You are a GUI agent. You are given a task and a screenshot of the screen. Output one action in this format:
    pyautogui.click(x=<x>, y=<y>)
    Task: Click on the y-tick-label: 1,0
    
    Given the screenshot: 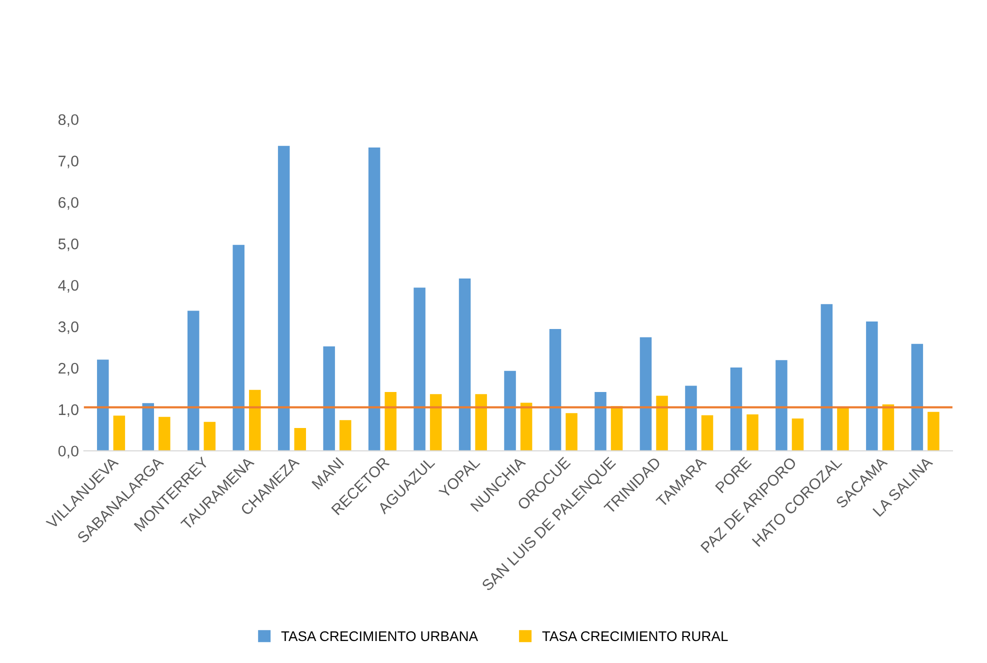 What is the action you would take?
    pyautogui.click(x=68, y=410)
    